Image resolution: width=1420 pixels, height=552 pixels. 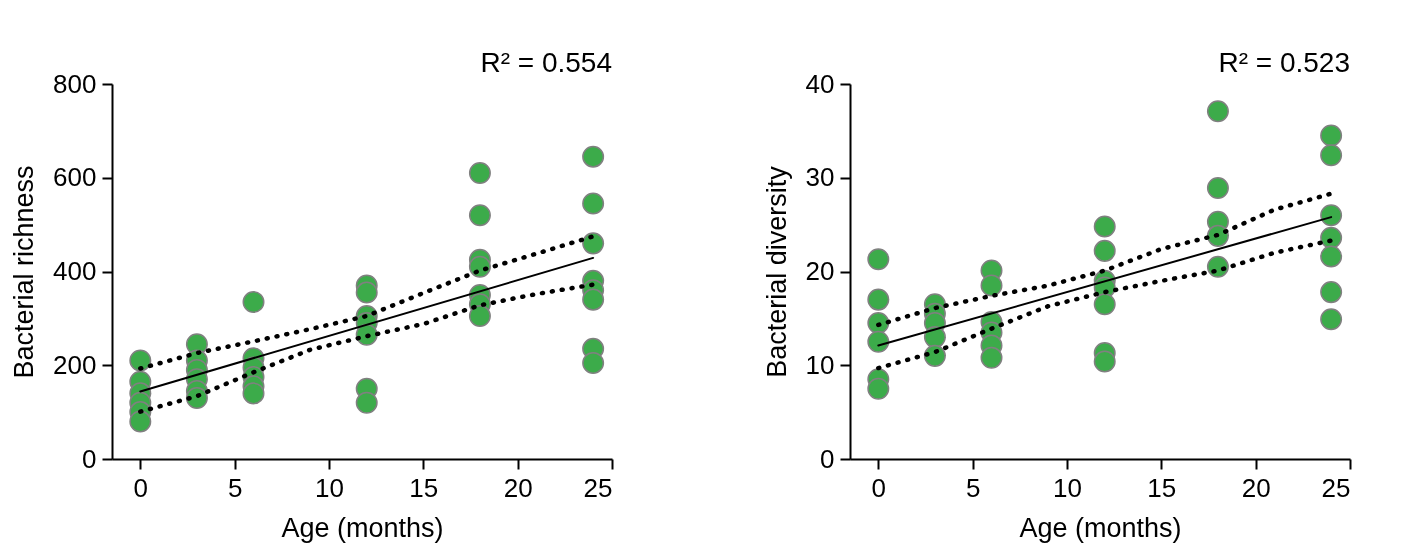 What do you see at coordinates (24, 272) in the screenshot?
I see `y-axis-title: Bacterial richness` at bounding box center [24, 272].